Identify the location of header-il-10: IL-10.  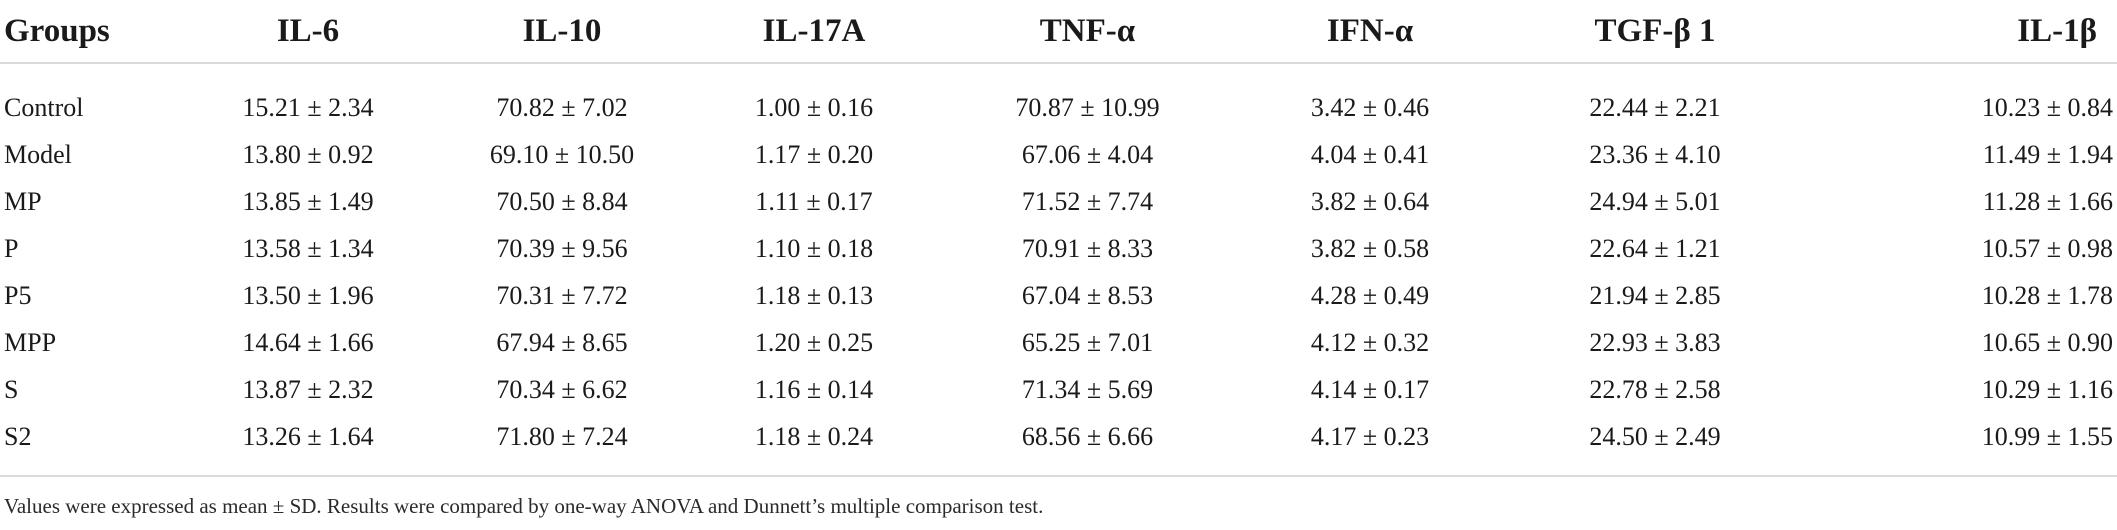
(562, 32).